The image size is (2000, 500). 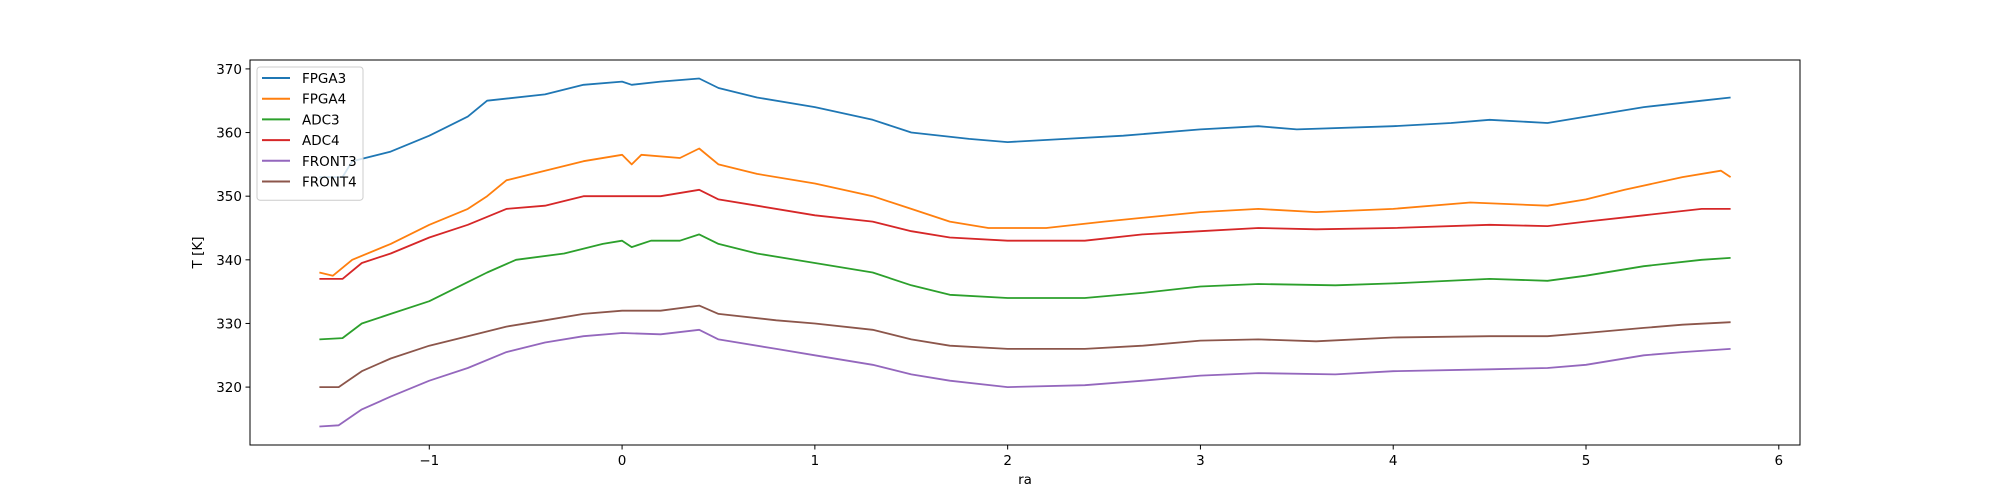 I want to click on legend-box, so click(x=310, y=133).